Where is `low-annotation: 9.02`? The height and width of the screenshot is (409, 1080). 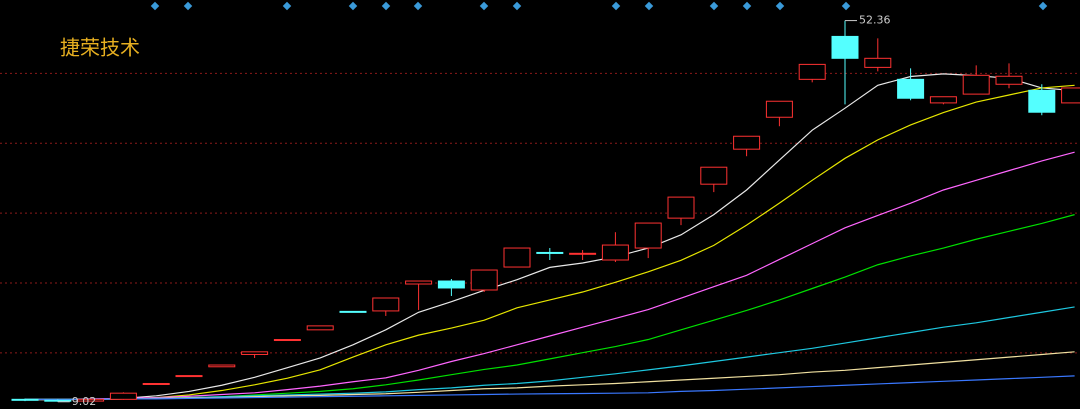 low-annotation: 9.02 is located at coordinates (84, 401).